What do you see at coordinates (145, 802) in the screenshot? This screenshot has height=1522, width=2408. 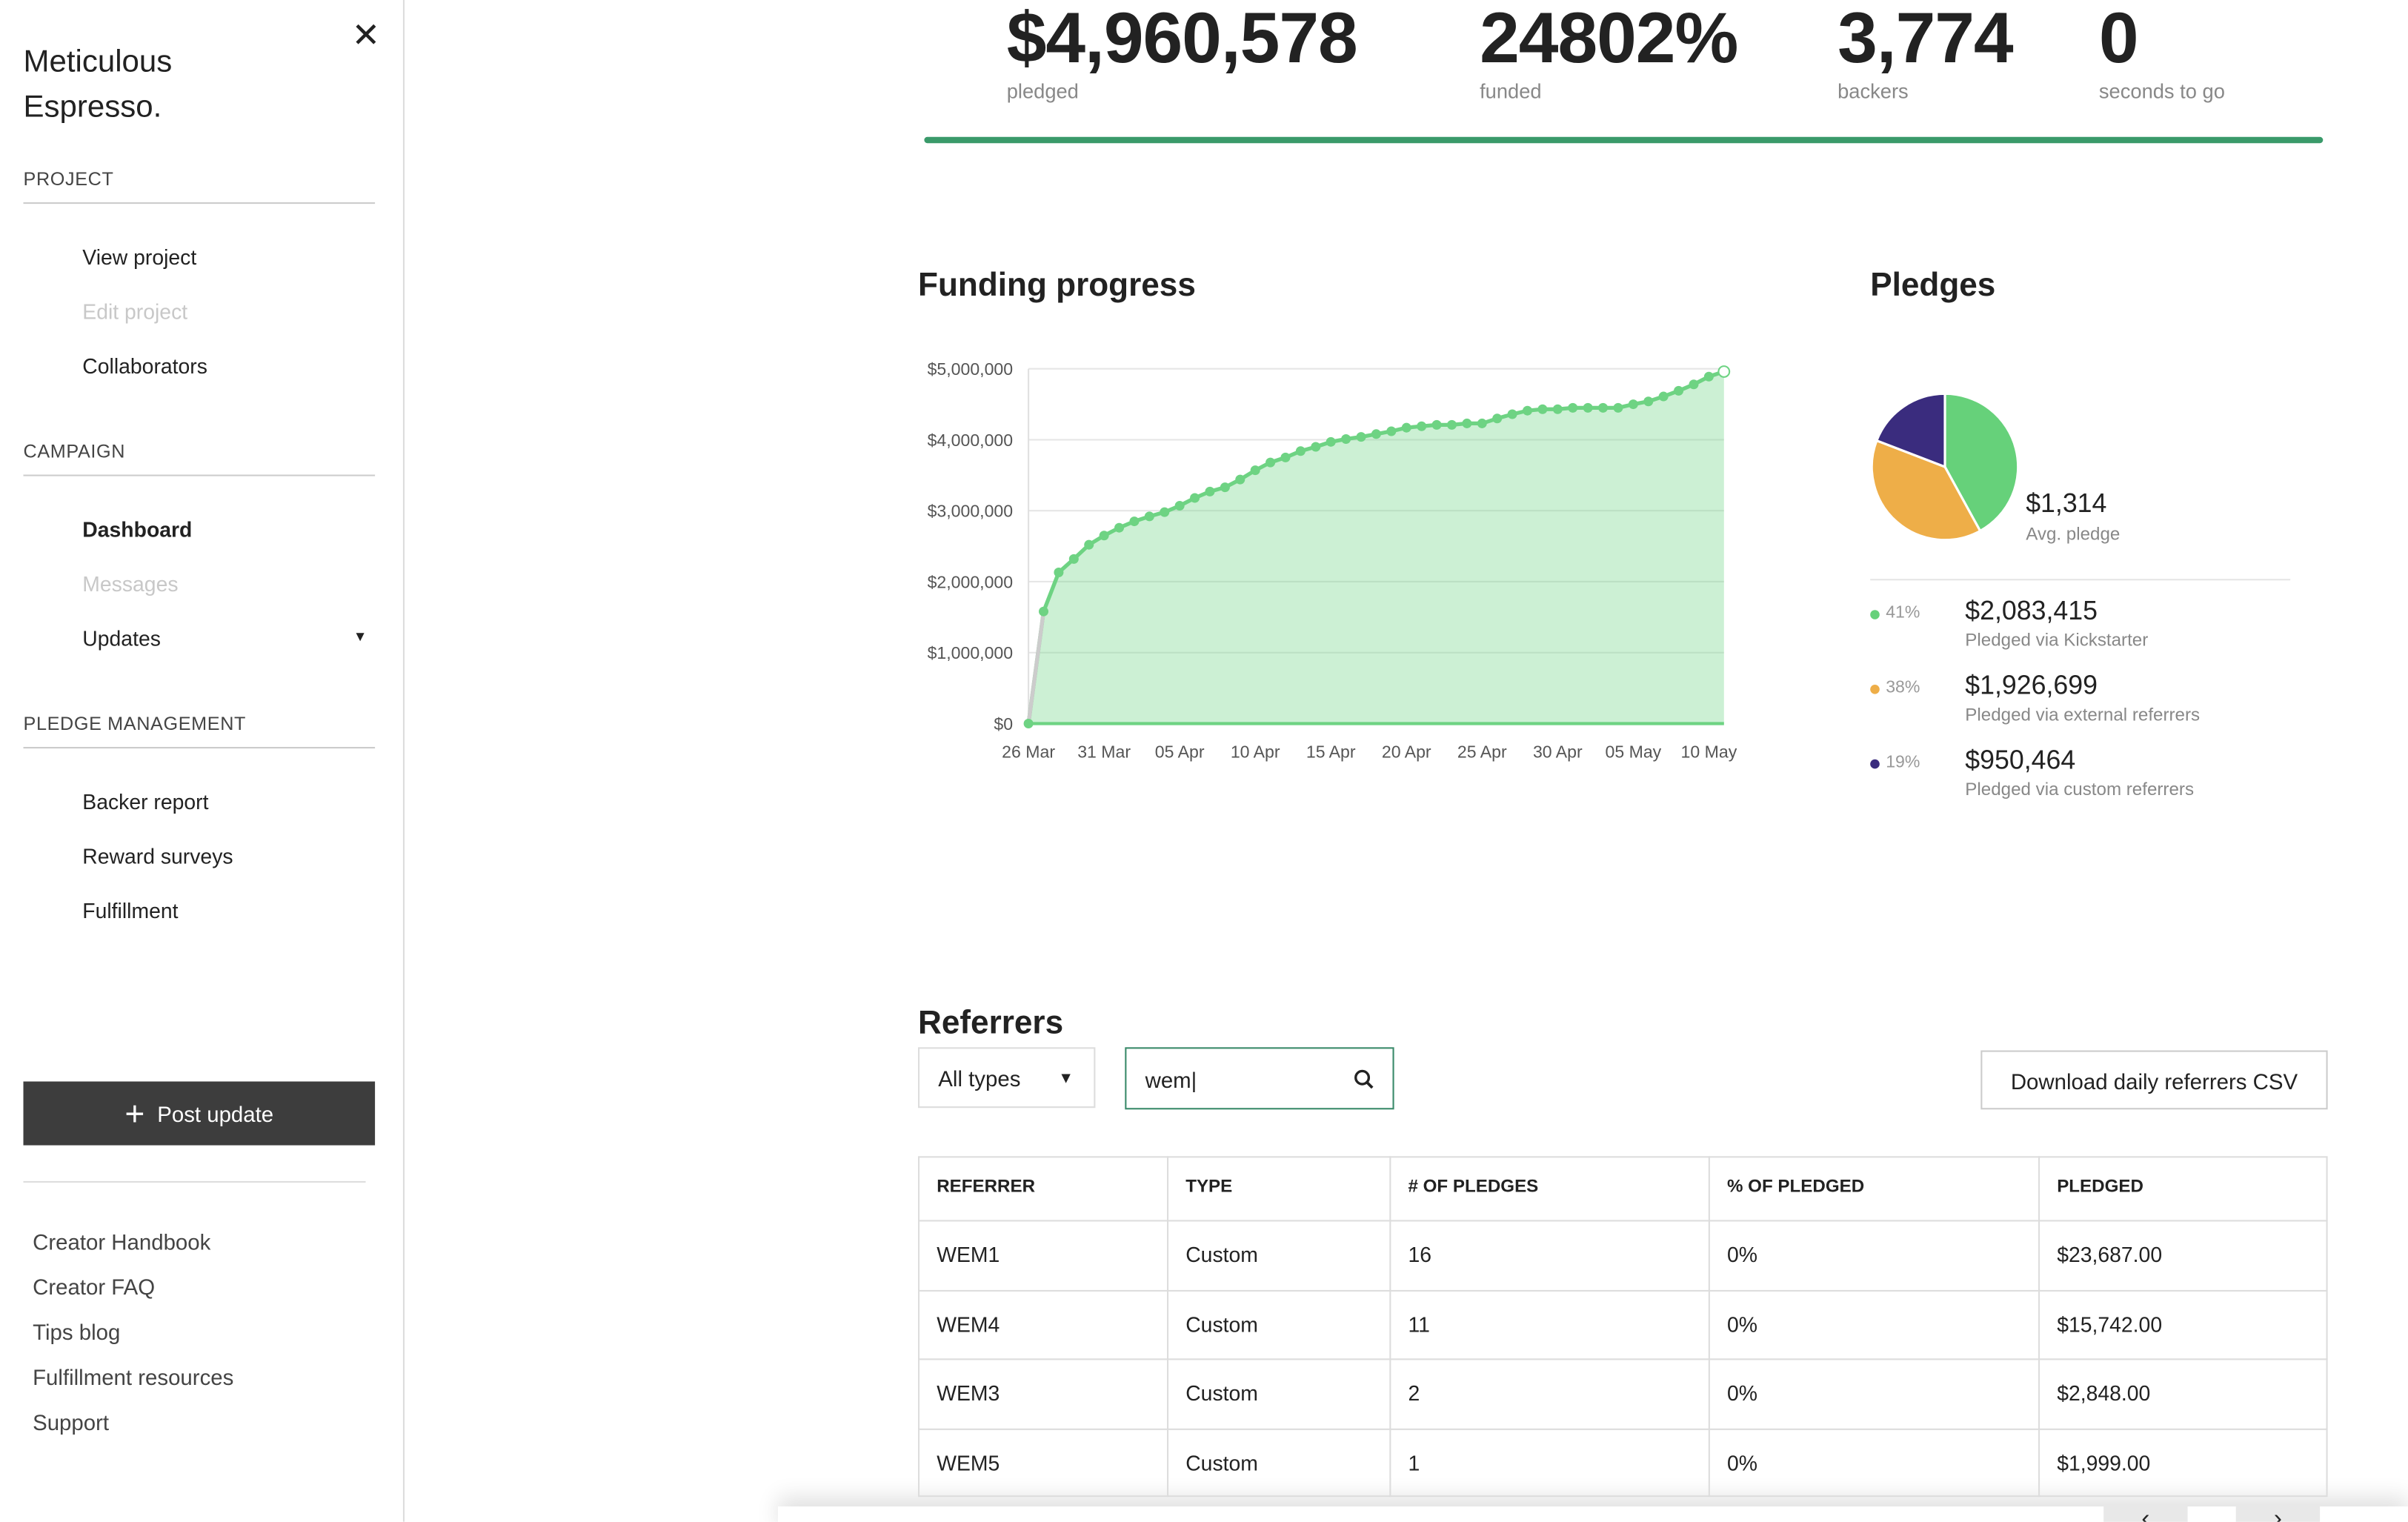 I see `nav-item: Backer report` at bounding box center [145, 802].